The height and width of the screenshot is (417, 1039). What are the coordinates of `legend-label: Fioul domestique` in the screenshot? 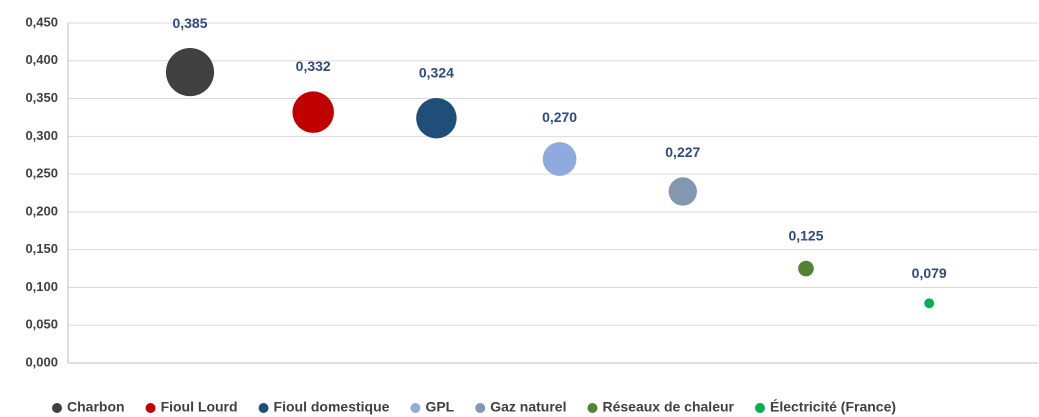 It's located at (332, 407).